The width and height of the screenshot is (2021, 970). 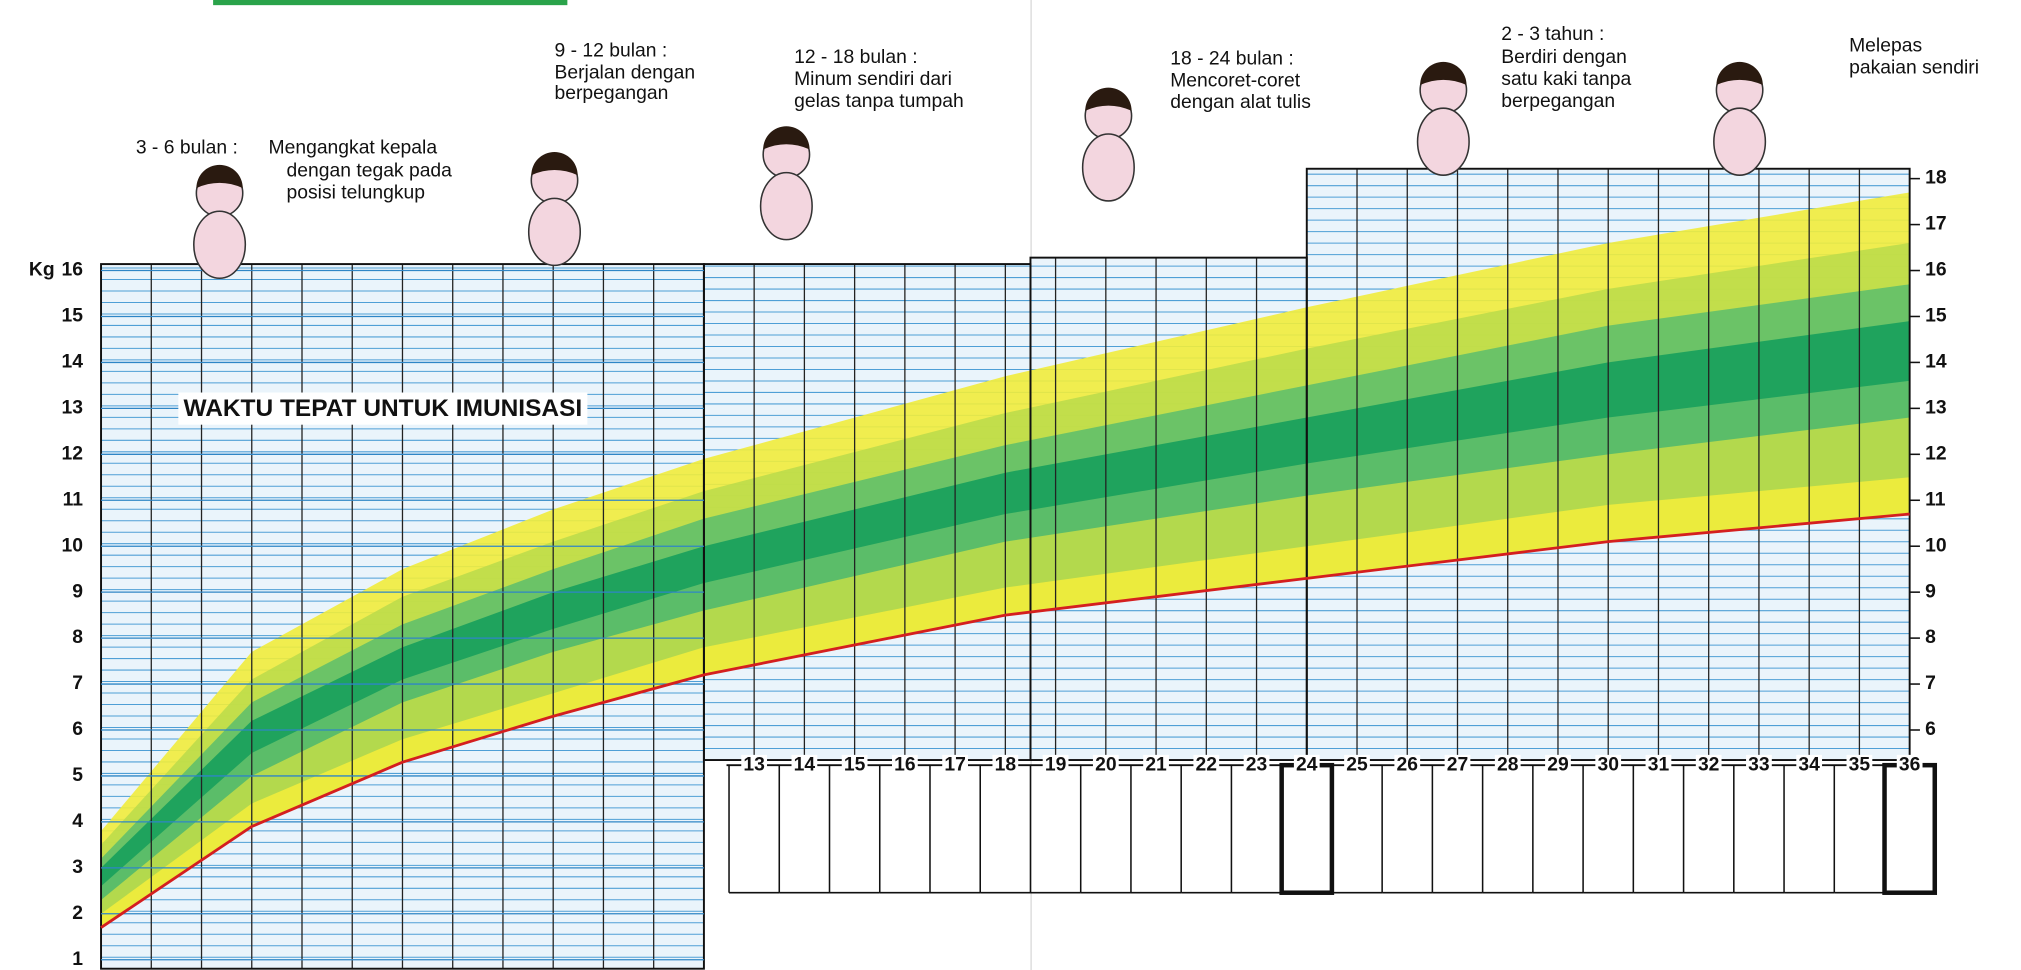 What do you see at coordinates (77, 775) in the screenshot?
I see `y-tick-label: 5` at bounding box center [77, 775].